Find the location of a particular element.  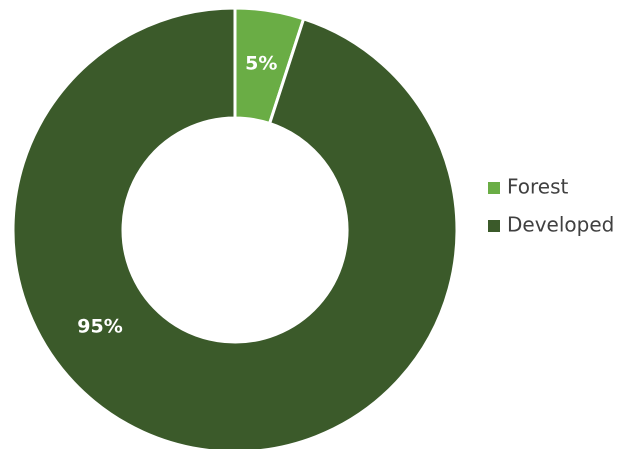

legend-swatch-forest is located at coordinates (494, 188).